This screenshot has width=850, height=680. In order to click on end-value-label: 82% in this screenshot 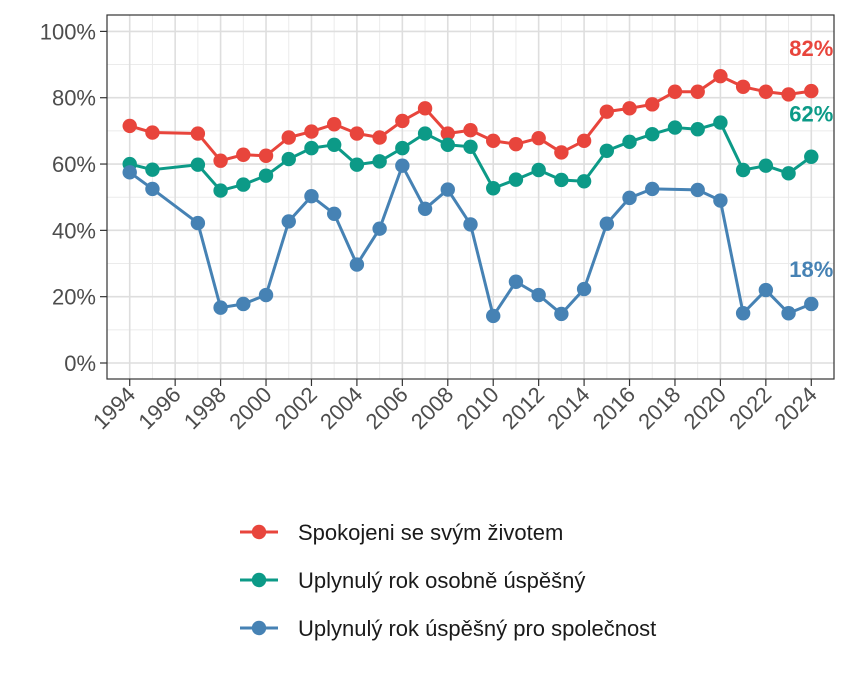, I will do `click(811, 48)`.